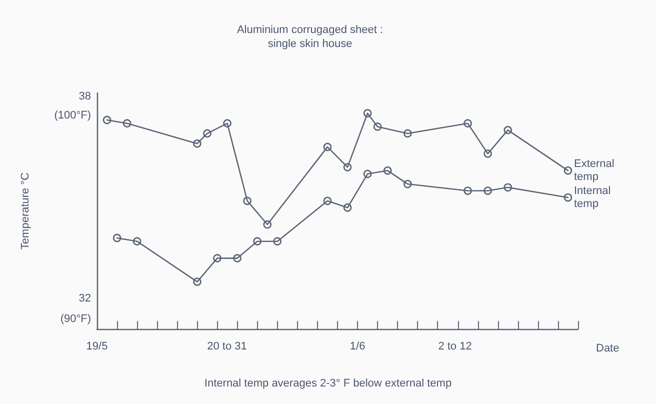 Image resolution: width=656 pixels, height=404 pixels. Describe the element at coordinates (596, 171) in the screenshot. I see `series-label: External temp` at that location.